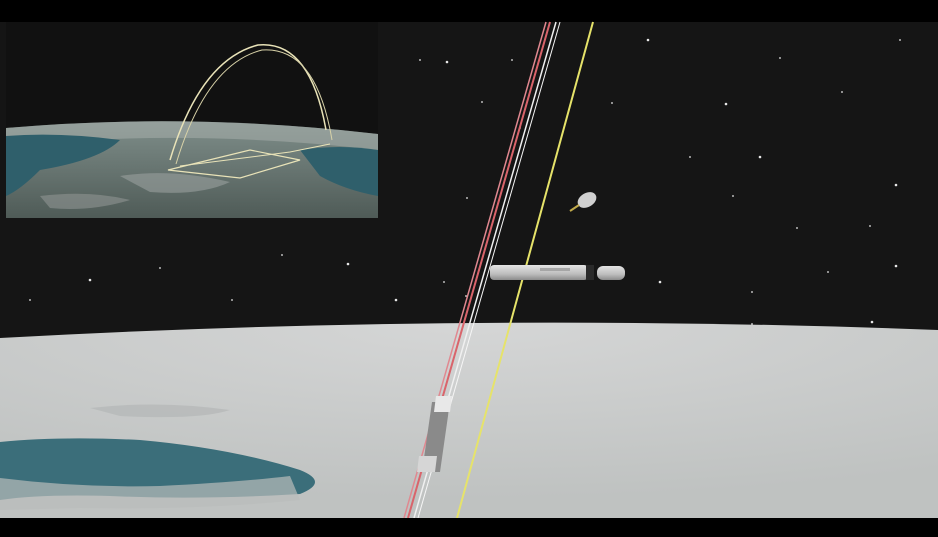  What do you see at coordinates (63, 165) in the screenshot?
I see `inset-ocean` at bounding box center [63, 165].